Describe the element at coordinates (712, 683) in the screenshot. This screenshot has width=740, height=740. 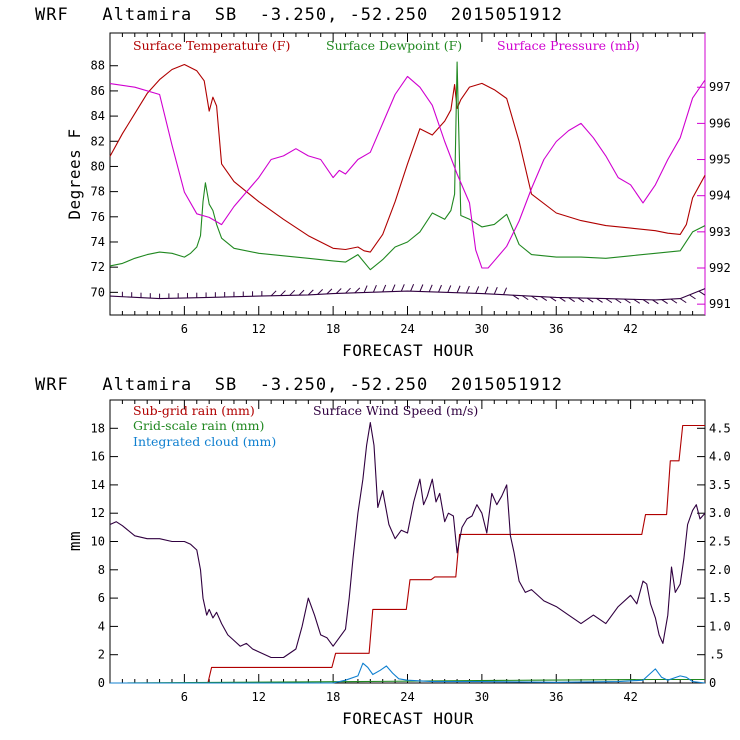
I see `y2-tick-label: 0` at that location.